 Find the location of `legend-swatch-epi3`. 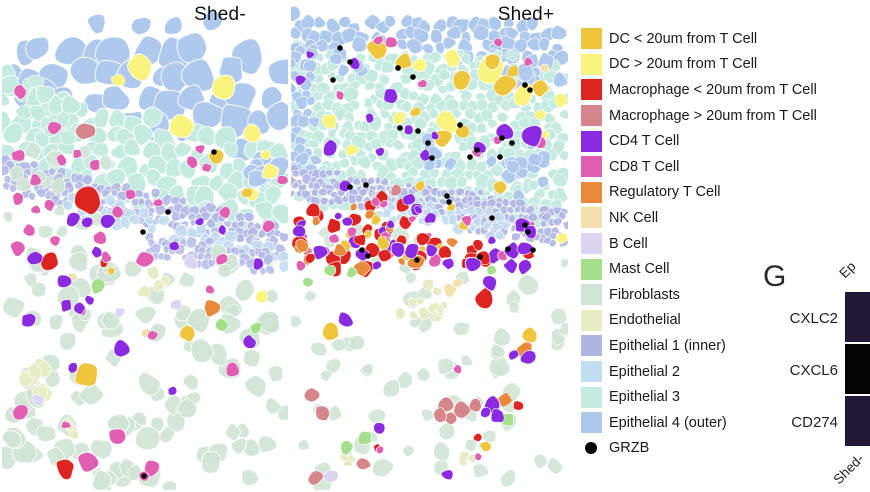

legend-swatch-epi3 is located at coordinates (591, 397).